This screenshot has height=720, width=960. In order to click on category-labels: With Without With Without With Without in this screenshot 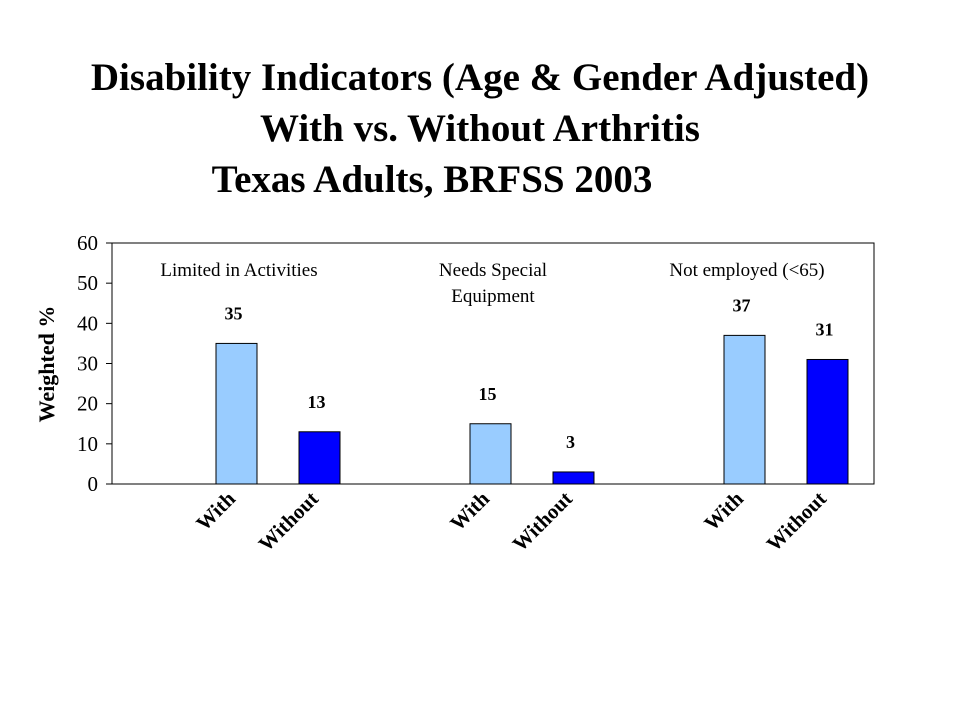, I will do `click(511, 521)`.